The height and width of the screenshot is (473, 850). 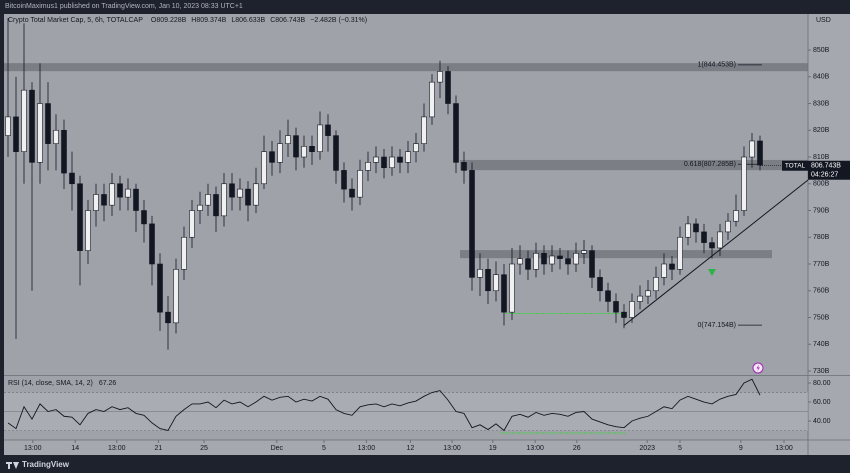 I want to click on brand-name: TradingView, so click(x=46, y=464).